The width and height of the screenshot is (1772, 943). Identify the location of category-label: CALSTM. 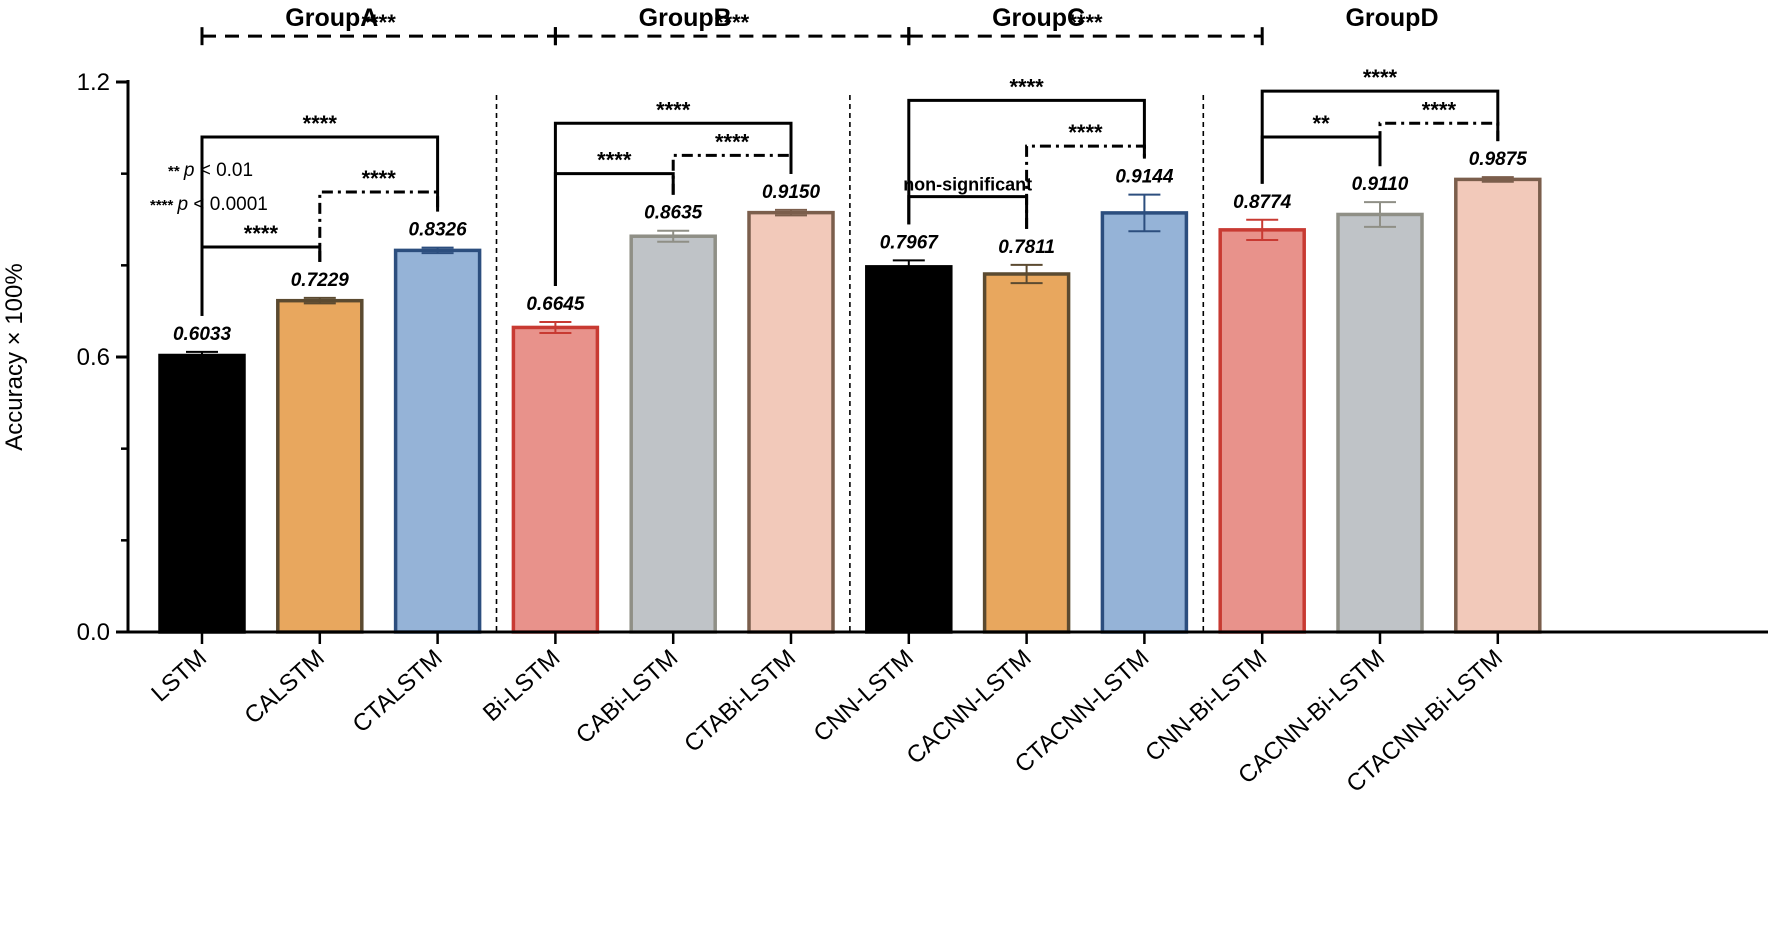
(284, 686).